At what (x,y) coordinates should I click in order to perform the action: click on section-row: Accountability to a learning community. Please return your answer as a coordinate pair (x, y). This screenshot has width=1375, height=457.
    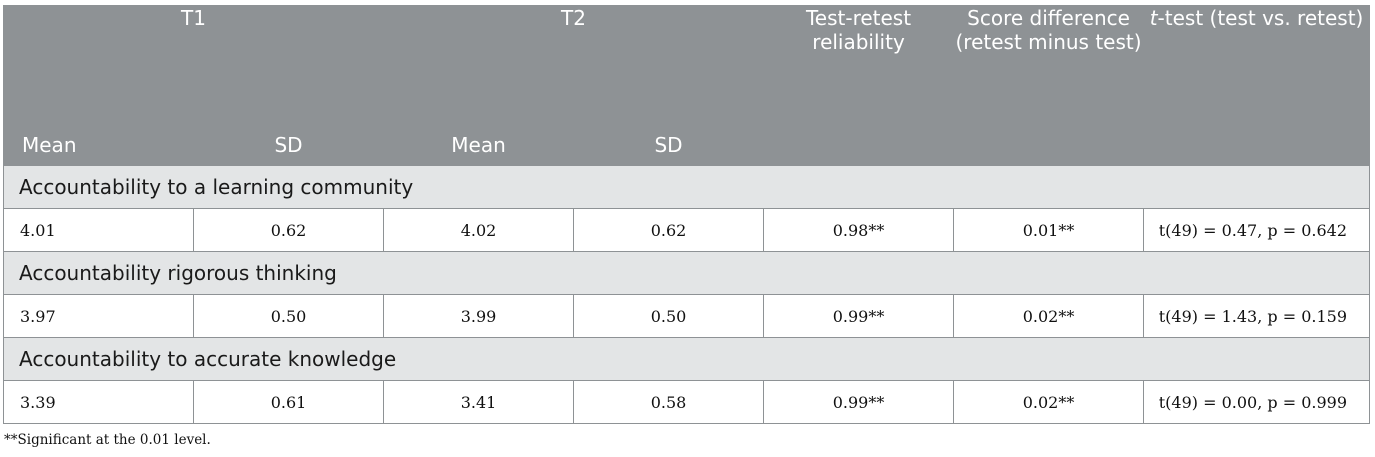
    Looking at the image, I should click on (686, 187).